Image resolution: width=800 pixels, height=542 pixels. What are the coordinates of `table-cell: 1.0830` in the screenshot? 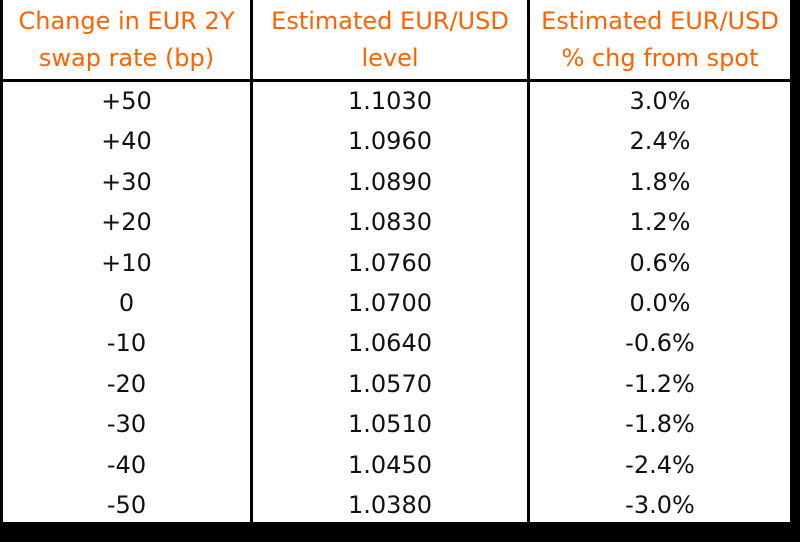 It's located at (390, 222).